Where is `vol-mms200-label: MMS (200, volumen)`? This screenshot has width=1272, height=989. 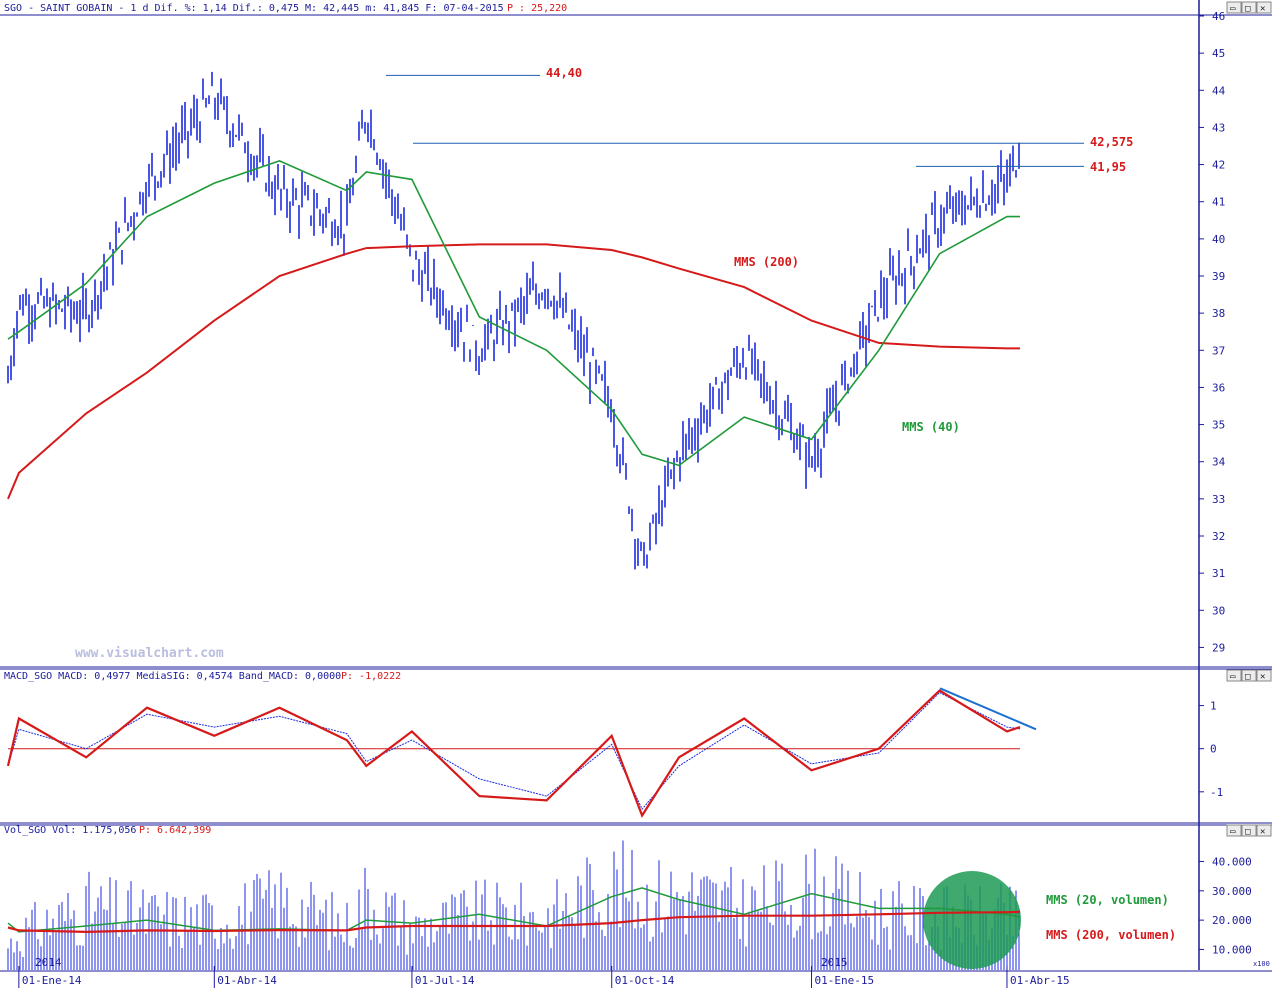 vol-mms200-label: MMS (200, volumen) is located at coordinates (1111, 935).